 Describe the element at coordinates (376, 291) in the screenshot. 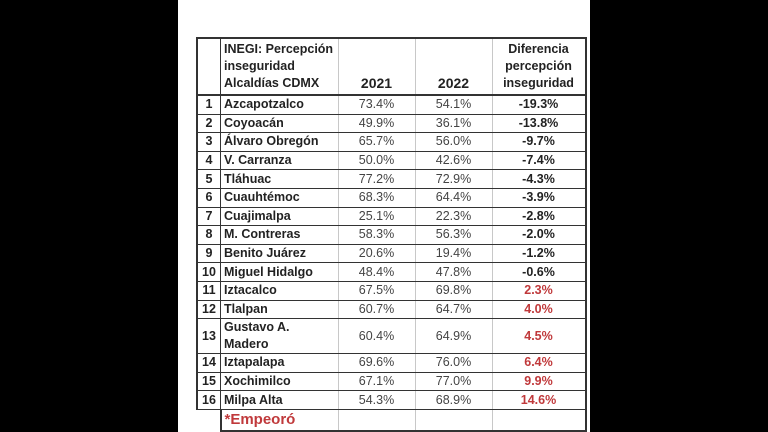

I see `value-2021: 67.5%` at that location.